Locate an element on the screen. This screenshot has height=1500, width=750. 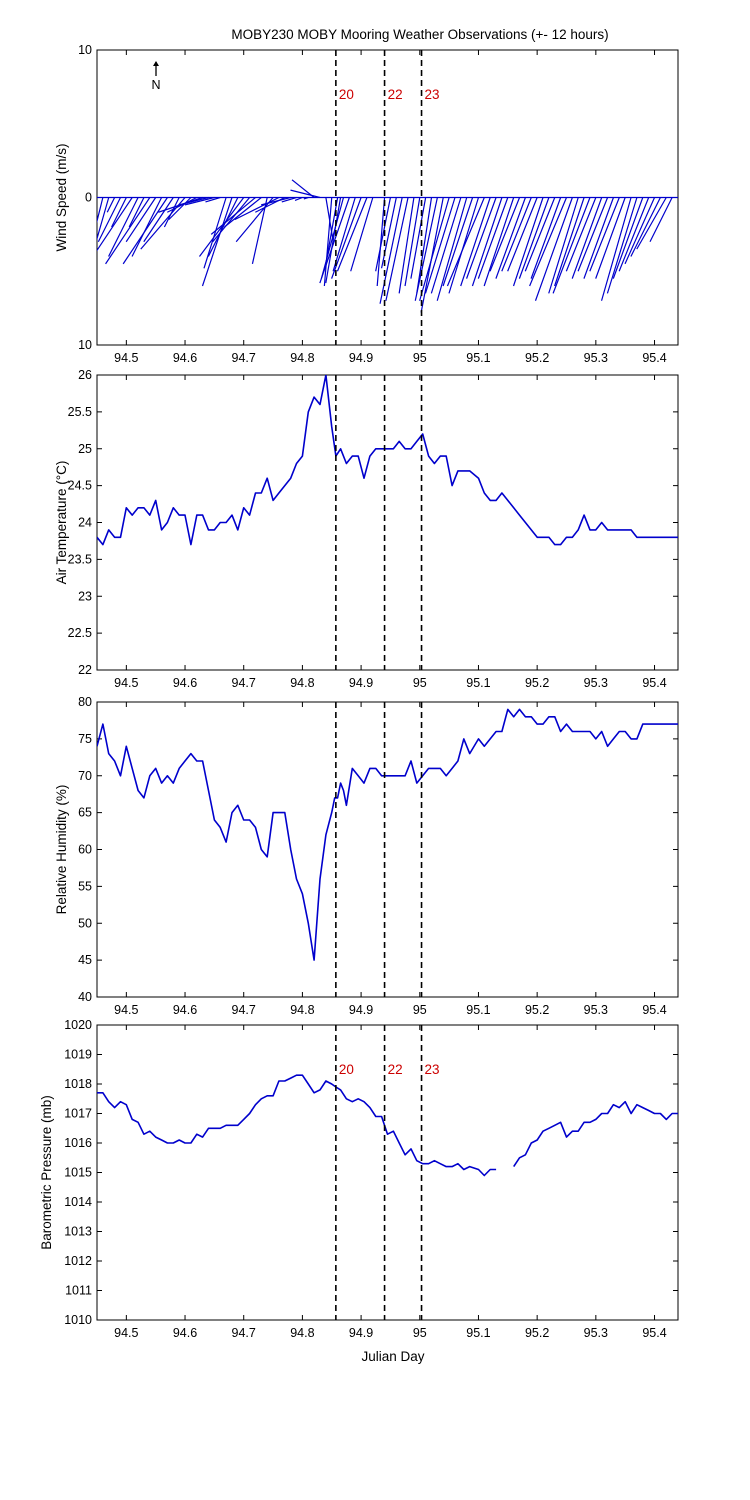
x-tick-label: 95.4 is located at coordinates (654, 683).